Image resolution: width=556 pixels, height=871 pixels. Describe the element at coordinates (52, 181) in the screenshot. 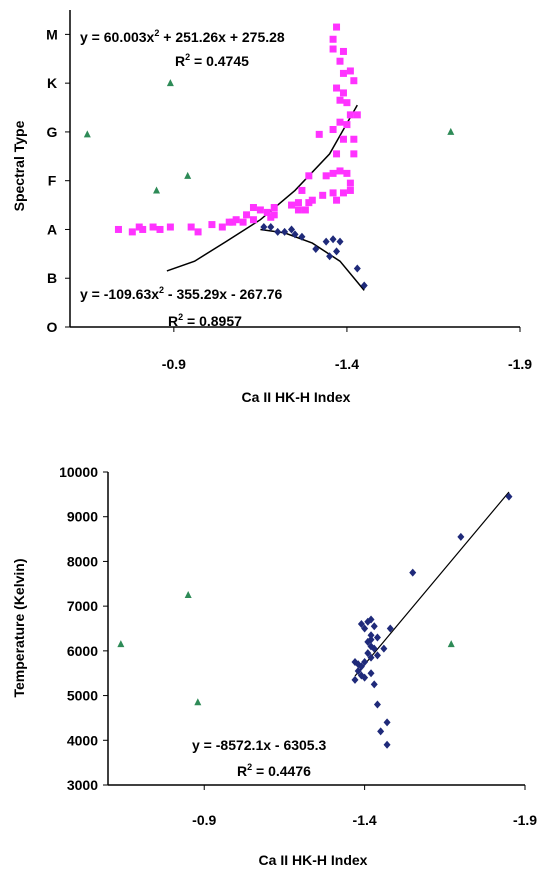

I see `y-tick-label: F` at that location.